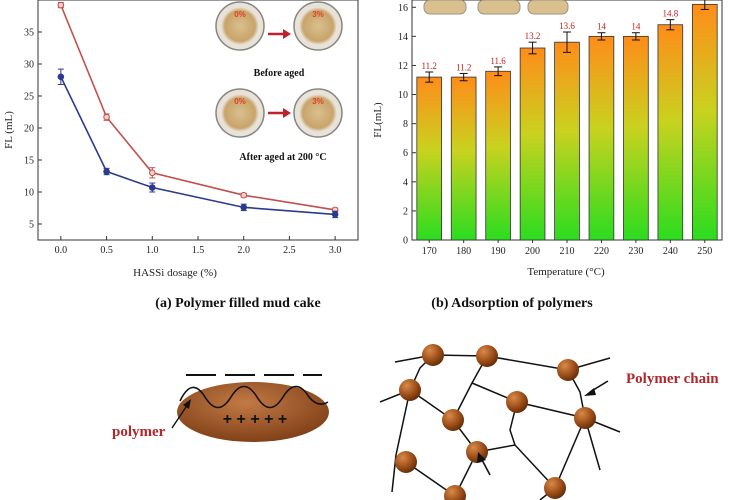 The image size is (750, 500). What do you see at coordinates (463, 251) in the screenshot?
I see `x-tick-label-b: 180` at bounding box center [463, 251].